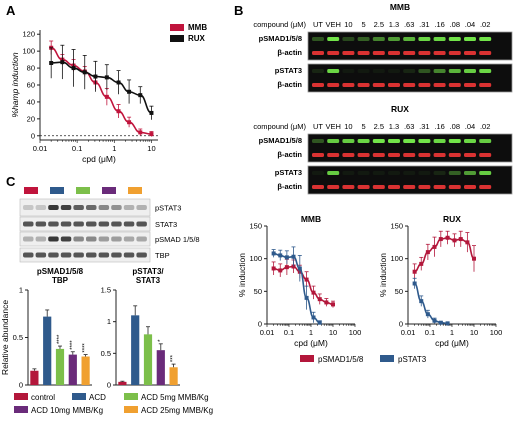  Describe the element at coordinates (197, 27) in the screenshot. I see `legend-label: MMB` at that location.